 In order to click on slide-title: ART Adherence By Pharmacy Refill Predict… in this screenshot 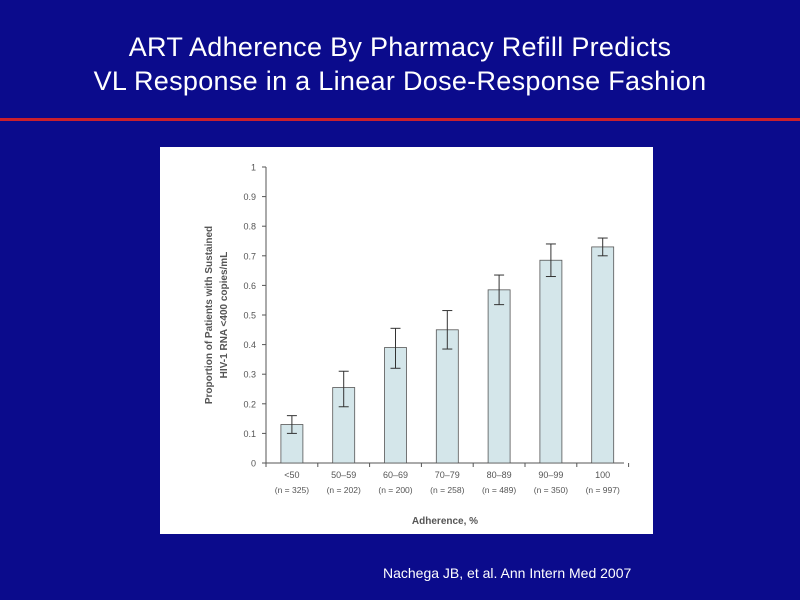, I will do `click(400, 64)`.